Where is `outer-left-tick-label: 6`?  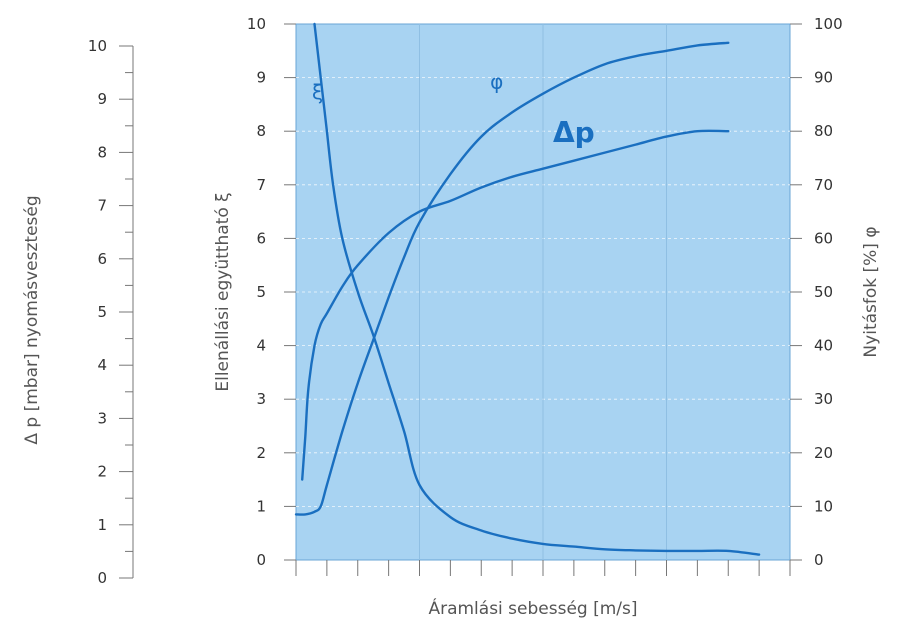 outer-left-tick-label: 6 is located at coordinates (102, 259).